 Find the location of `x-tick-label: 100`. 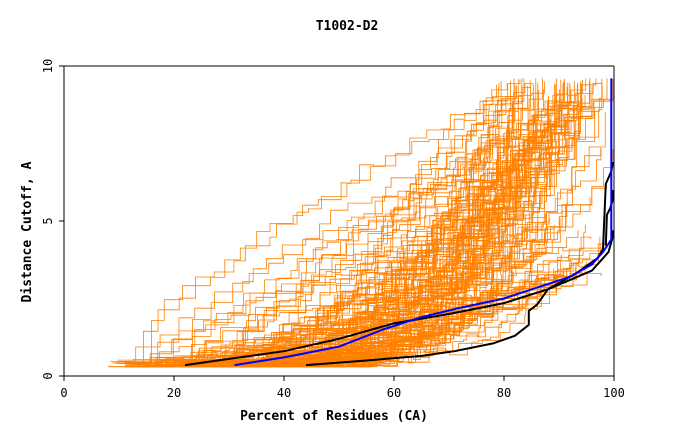

x-tick-label: 100 is located at coordinates (614, 393).